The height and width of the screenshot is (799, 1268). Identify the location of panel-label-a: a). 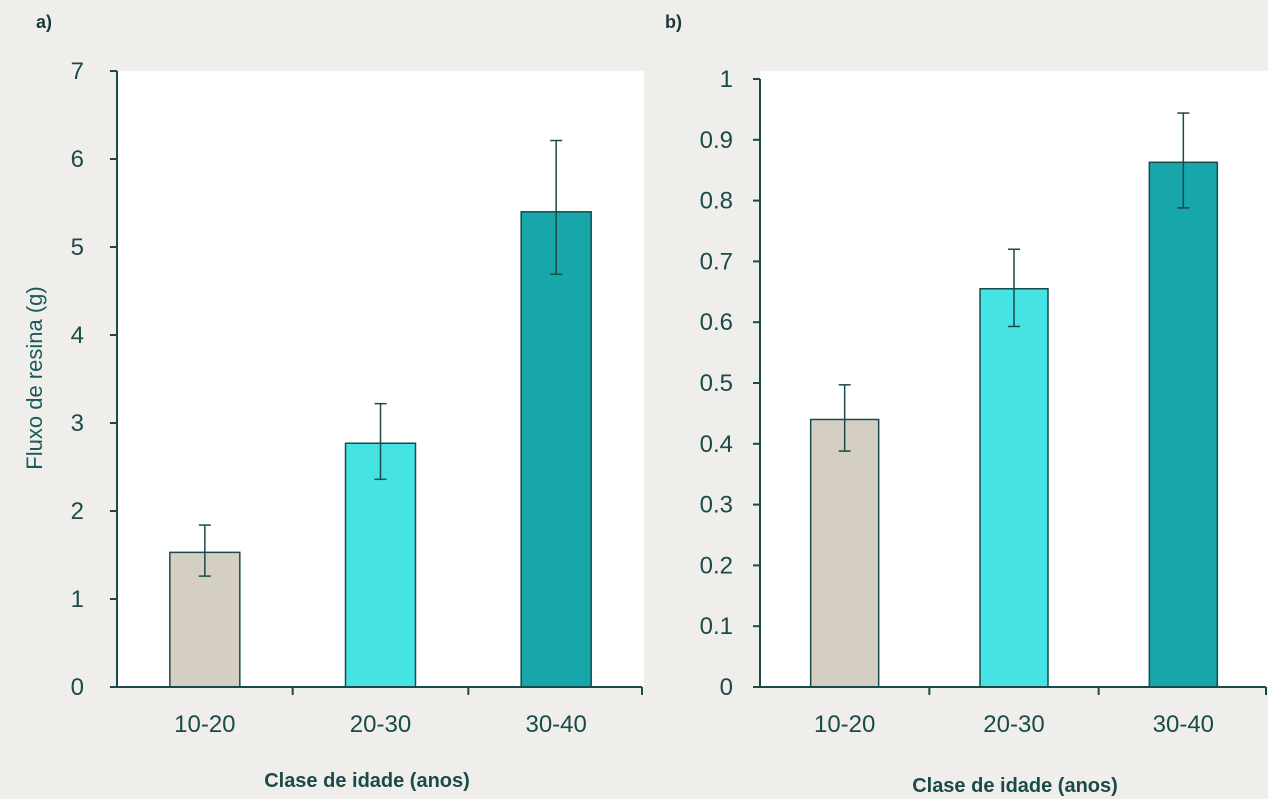
(44, 22).